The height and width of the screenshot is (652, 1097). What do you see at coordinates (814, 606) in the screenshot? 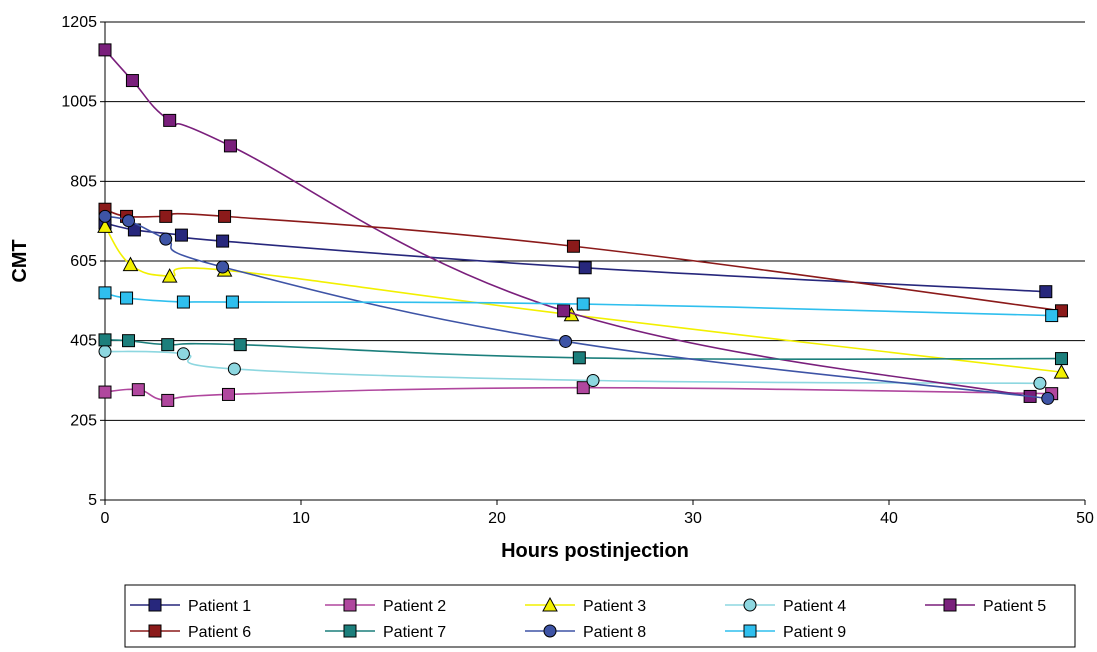
I see `legend-label: Patient 4` at bounding box center [814, 606].